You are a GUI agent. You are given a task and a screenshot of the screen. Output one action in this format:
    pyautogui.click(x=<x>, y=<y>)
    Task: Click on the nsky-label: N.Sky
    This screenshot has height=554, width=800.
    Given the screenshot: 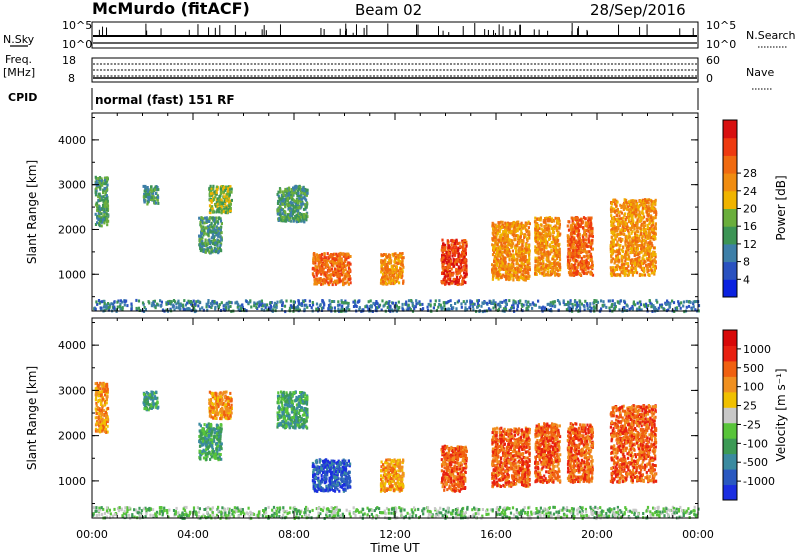 What is the action you would take?
    pyautogui.click(x=19, y=39)
    